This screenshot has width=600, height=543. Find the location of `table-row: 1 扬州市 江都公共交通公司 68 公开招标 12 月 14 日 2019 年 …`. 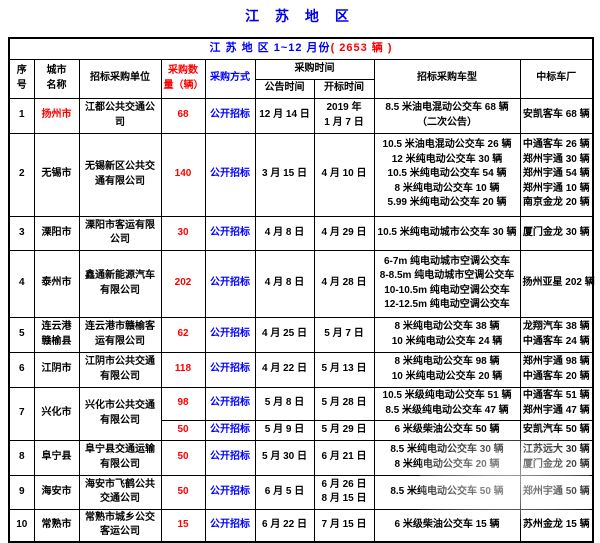

table-row: 1 扬州市 江都公共交通公司 68 公开招标 12 月 14 日 2019 年 … is located at coordinates (301, 115).